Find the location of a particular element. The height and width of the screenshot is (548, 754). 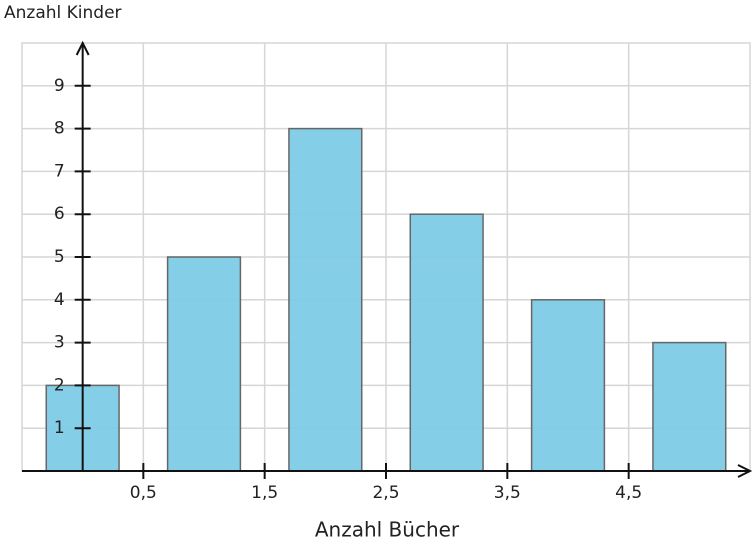

x-axis-label: Anzahl Bücher is located at coordinates (387, 530).